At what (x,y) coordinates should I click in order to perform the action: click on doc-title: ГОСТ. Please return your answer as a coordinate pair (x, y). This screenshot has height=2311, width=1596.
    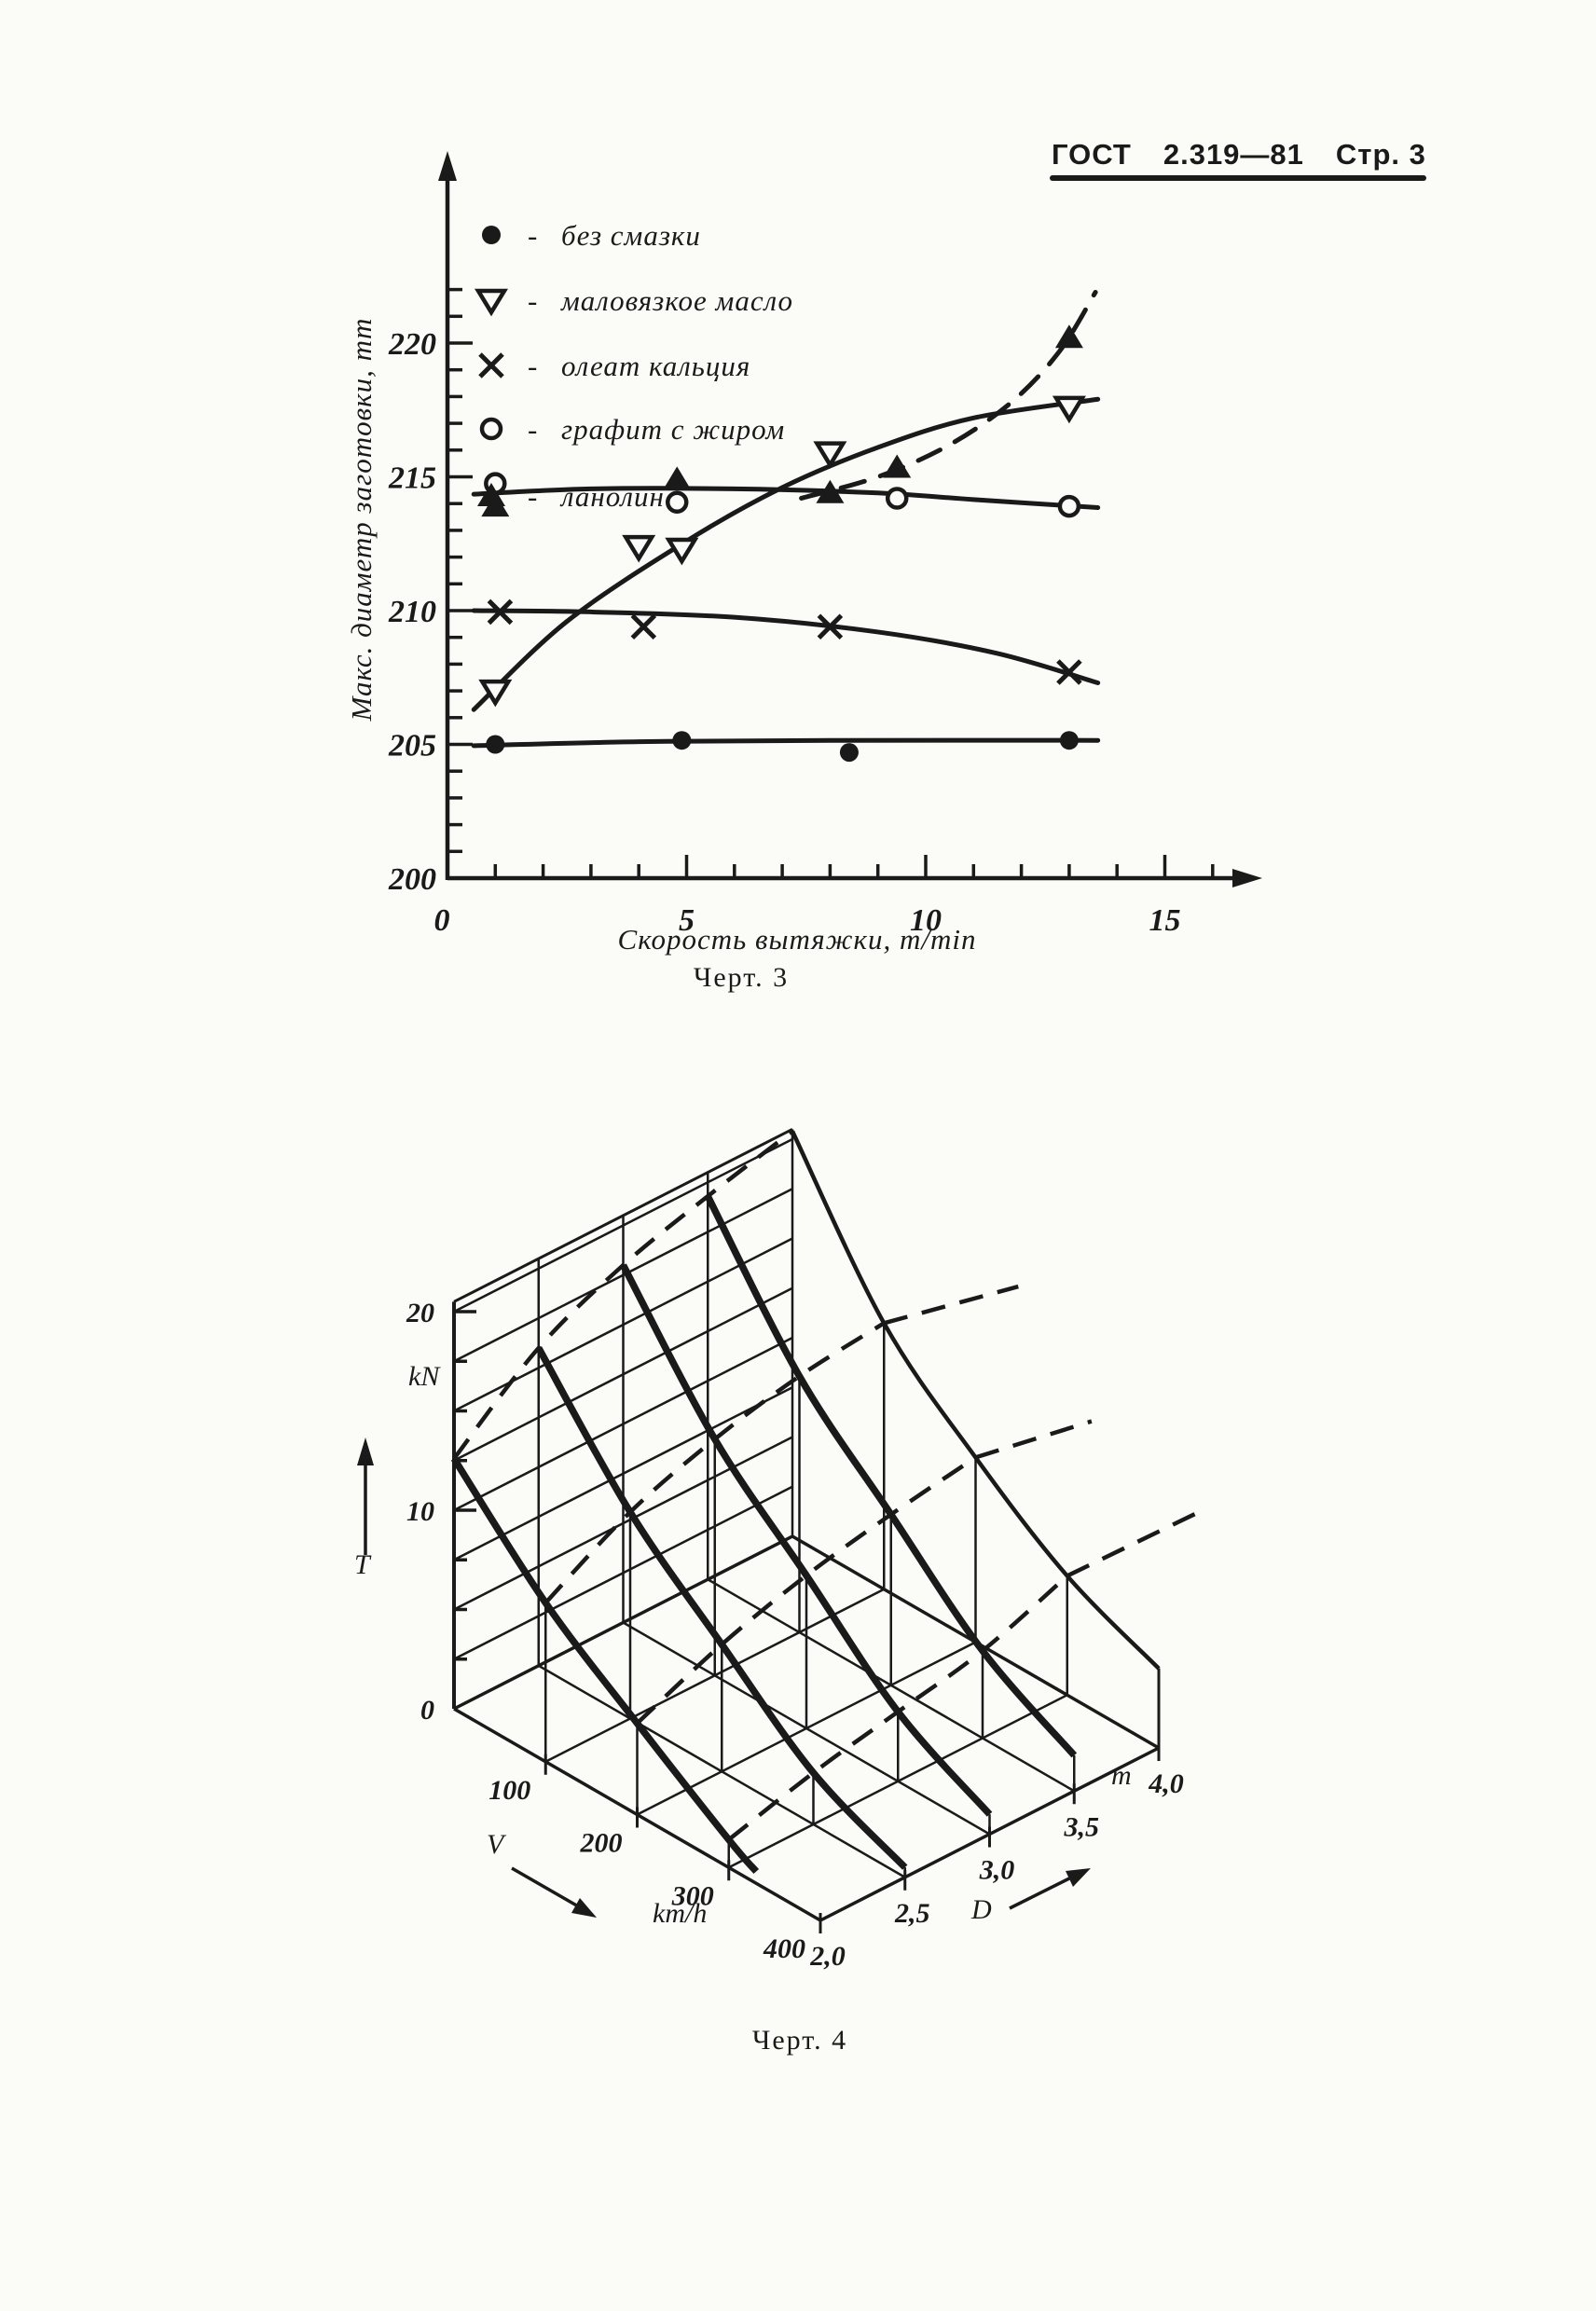
    Looking at the image, I should click on (1092, 154).